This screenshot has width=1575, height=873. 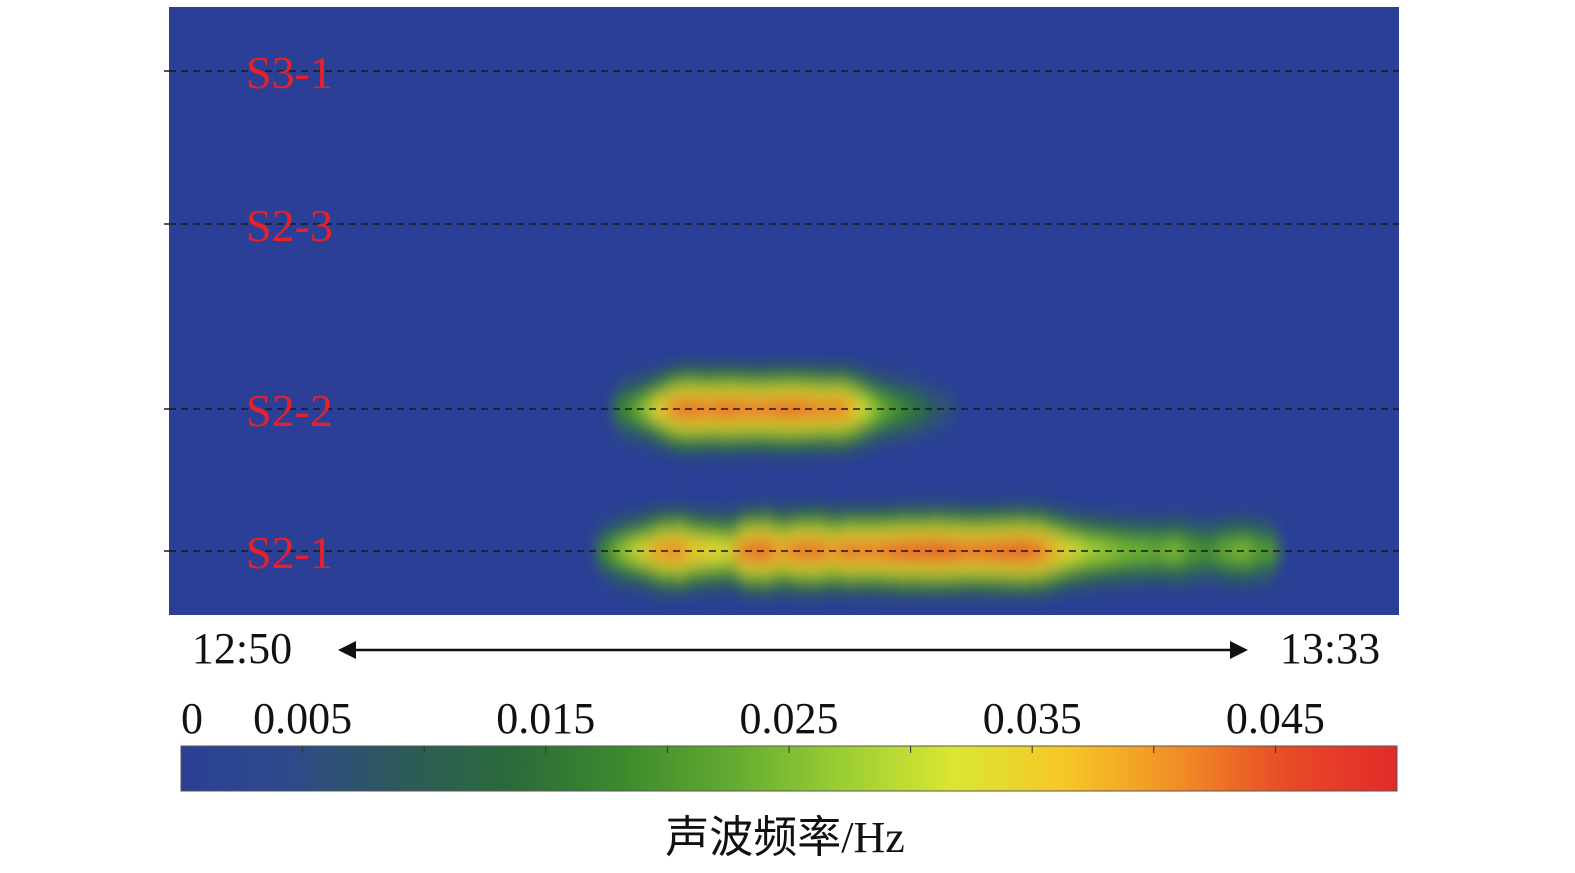 I want to click on row-label-s2-1: S2-1, so click(x=289, y=552).